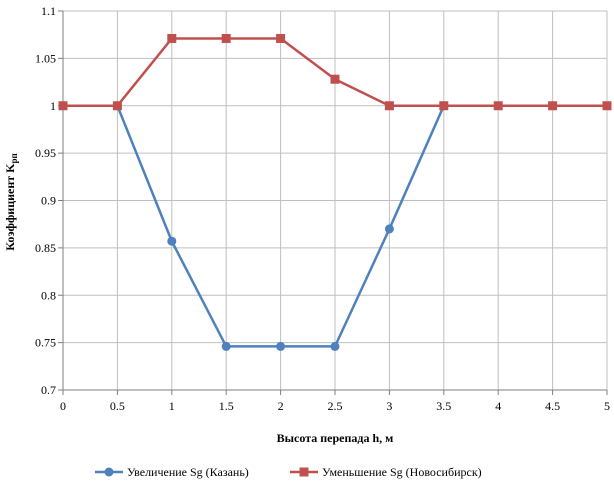 The image size is (614, 485). Describe the element at coordinates (45, 58) in the screenshot. I see `y-tick-label: 1.05` at that location.